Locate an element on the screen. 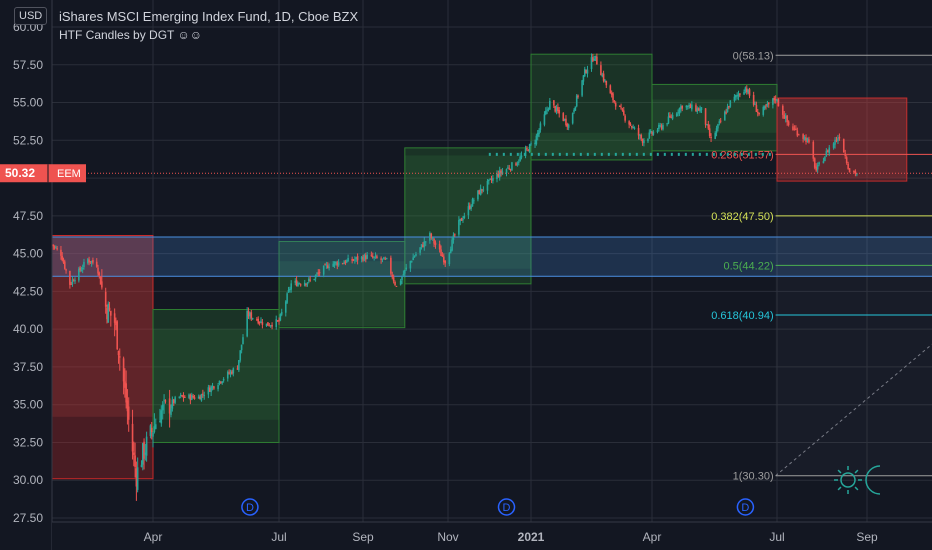 This screenshot has height=550, width=932. x-tick-label: Jul is located at coordinates (278, 537).